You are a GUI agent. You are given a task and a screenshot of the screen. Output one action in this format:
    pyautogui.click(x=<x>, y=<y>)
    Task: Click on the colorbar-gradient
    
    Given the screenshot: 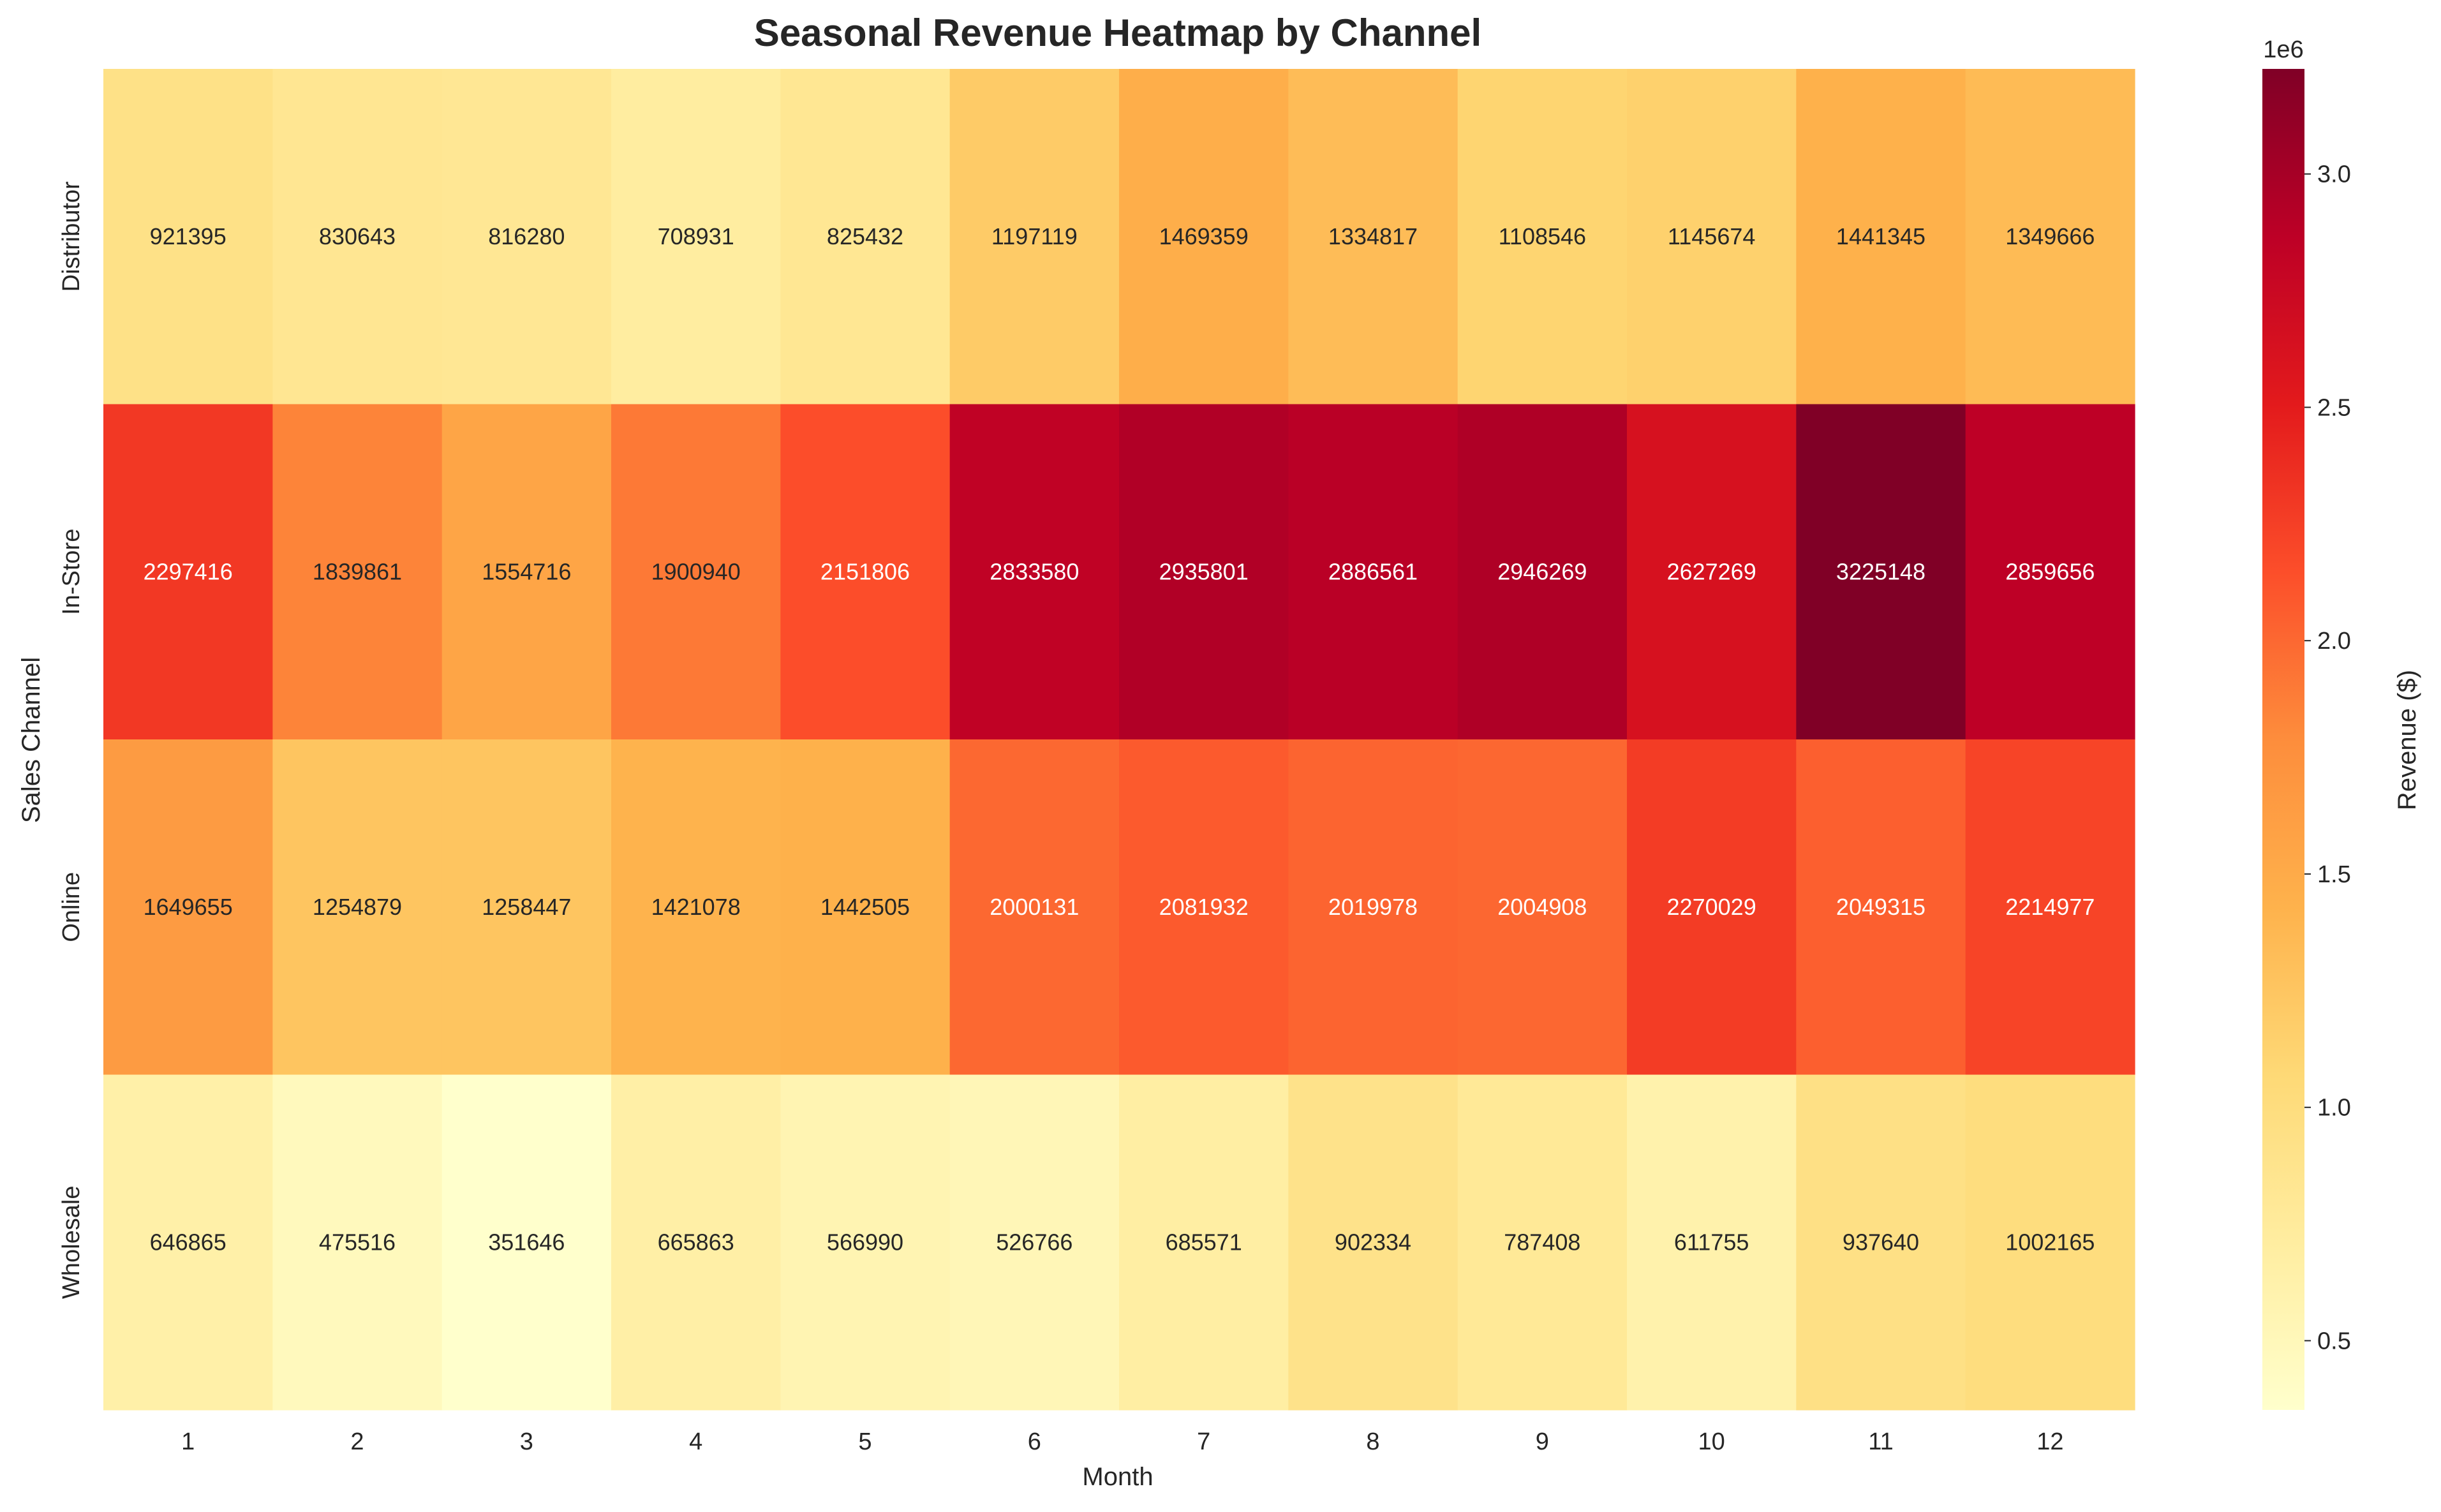 What is the action you would take?
    pyautogui.click(x=2283, y=739)
    